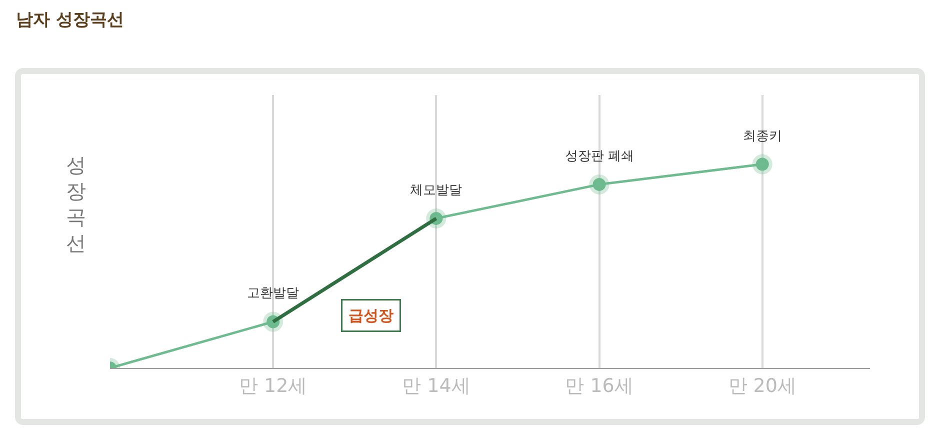 This screenshot has height=437, width=942. I want to click on x-tick-label: 만 20세, so click(762, 385).